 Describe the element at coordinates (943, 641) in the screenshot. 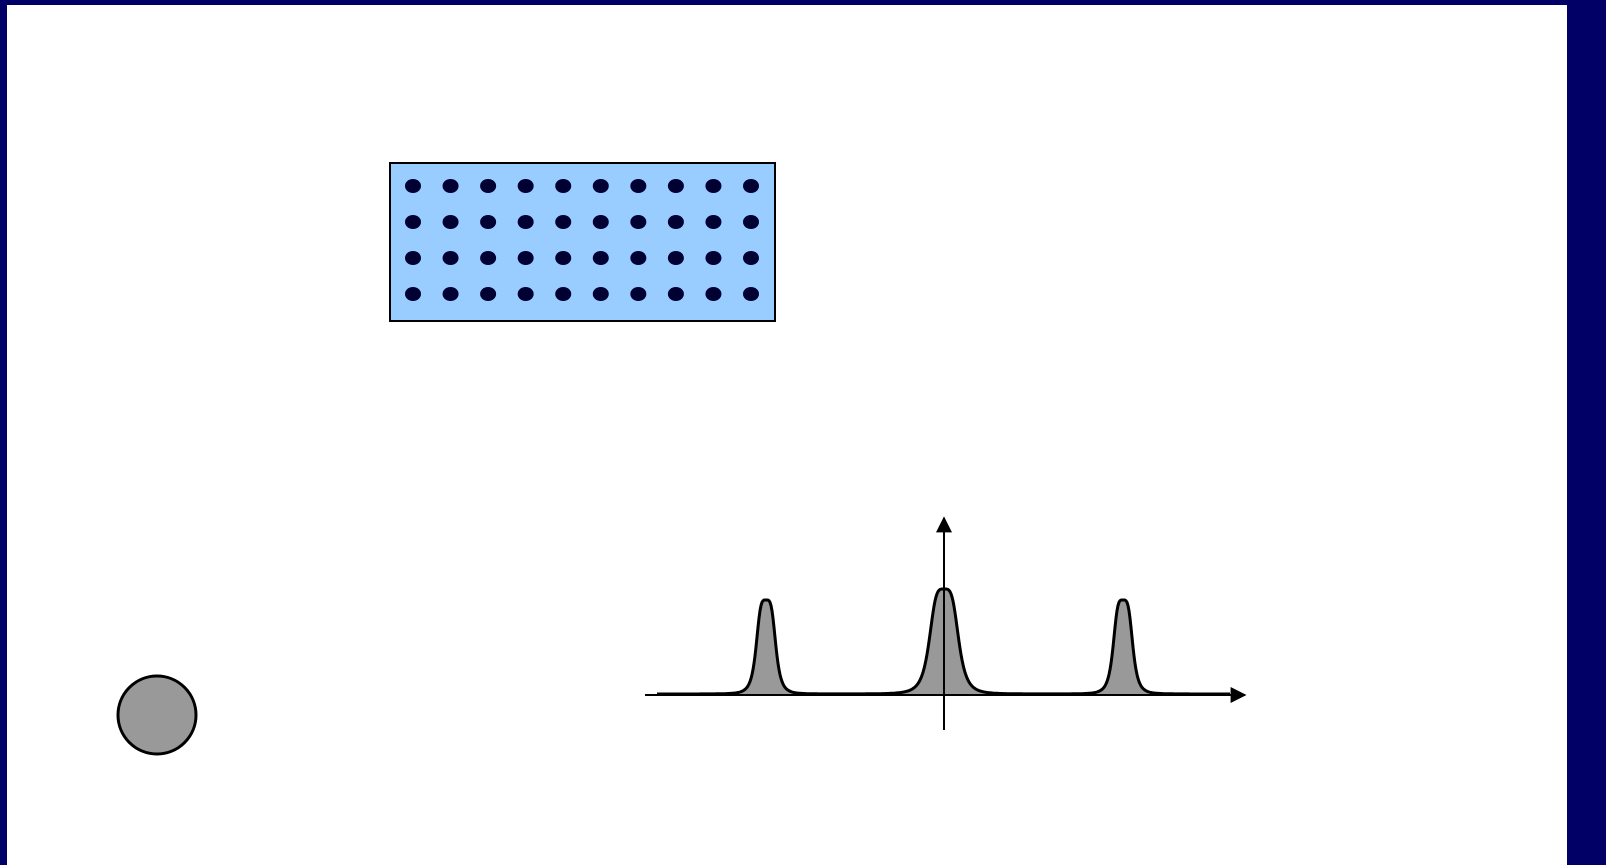

I see `spectrum-curve` at that location.